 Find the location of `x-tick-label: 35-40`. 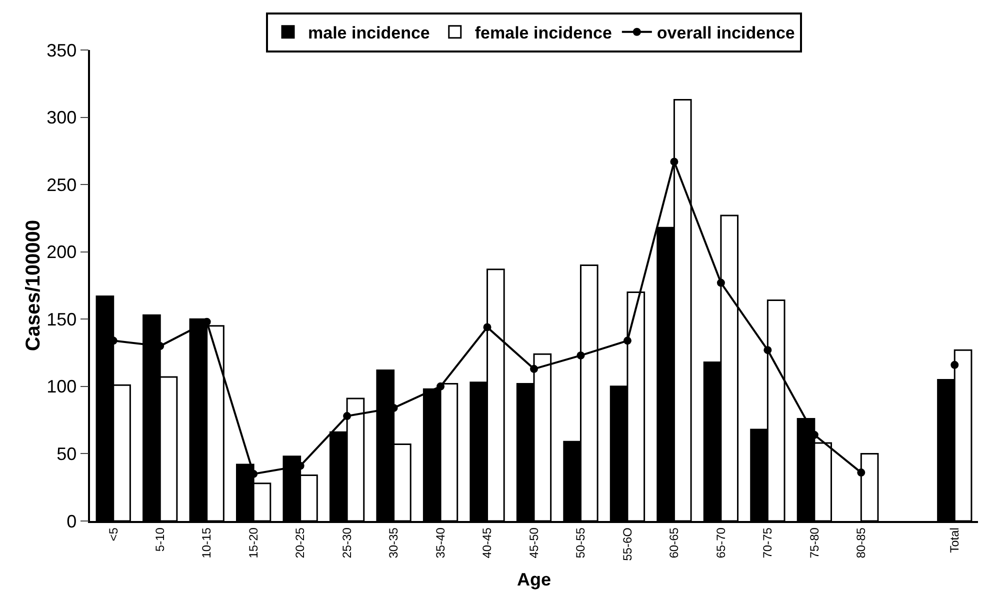

x-tick-label: 35-40 is located at coordinates (440, 542).